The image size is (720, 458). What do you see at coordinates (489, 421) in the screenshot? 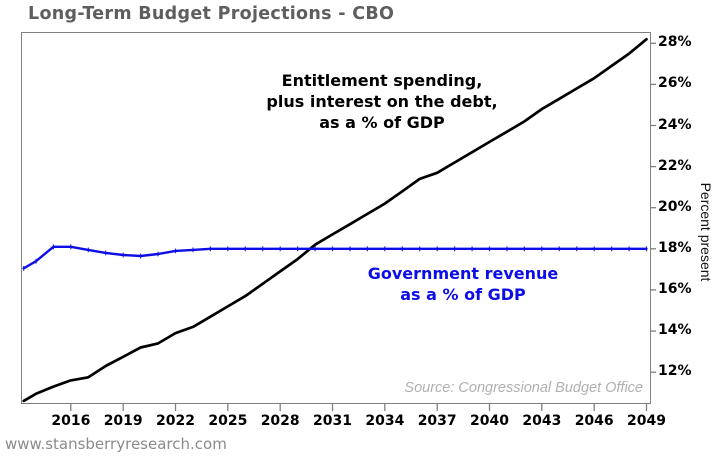
I see `x-tick-label: 2040` at bounding box center [489, 421].